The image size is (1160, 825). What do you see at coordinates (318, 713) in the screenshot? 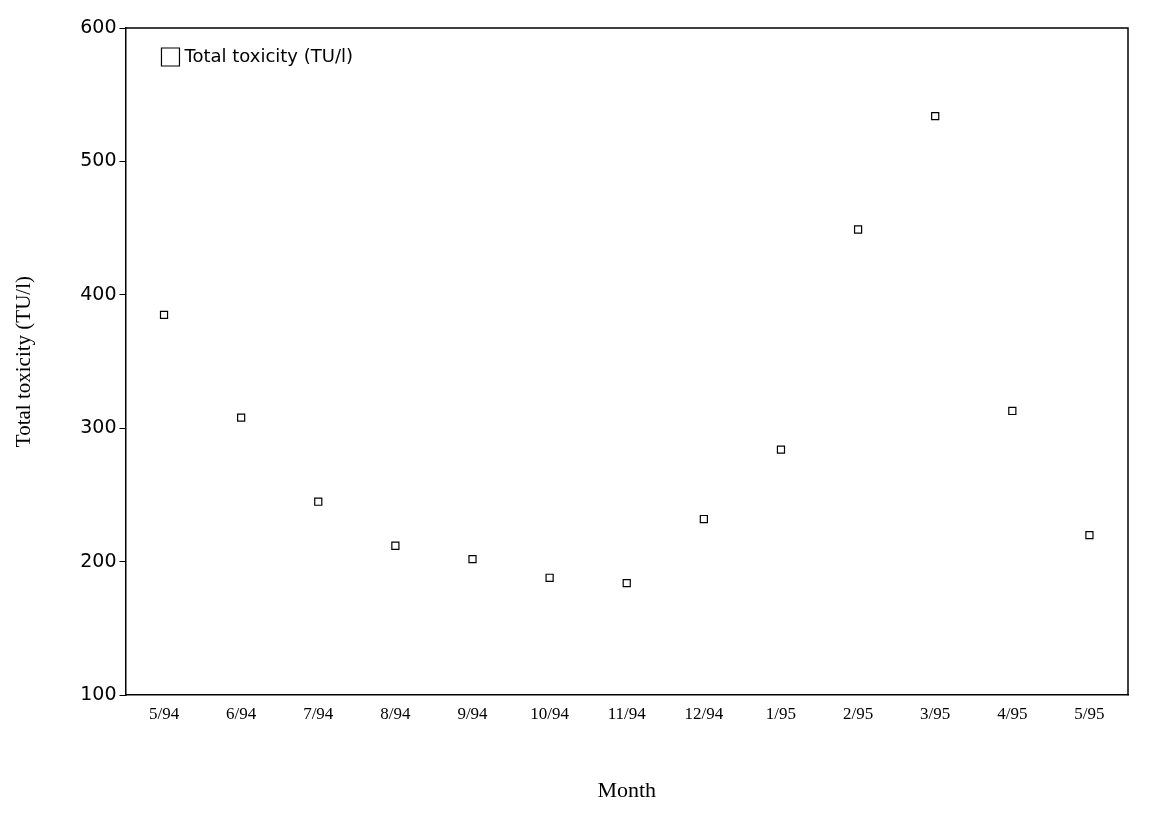
I see `x-tick-label: 7/94` at bounding box center [318, 713].